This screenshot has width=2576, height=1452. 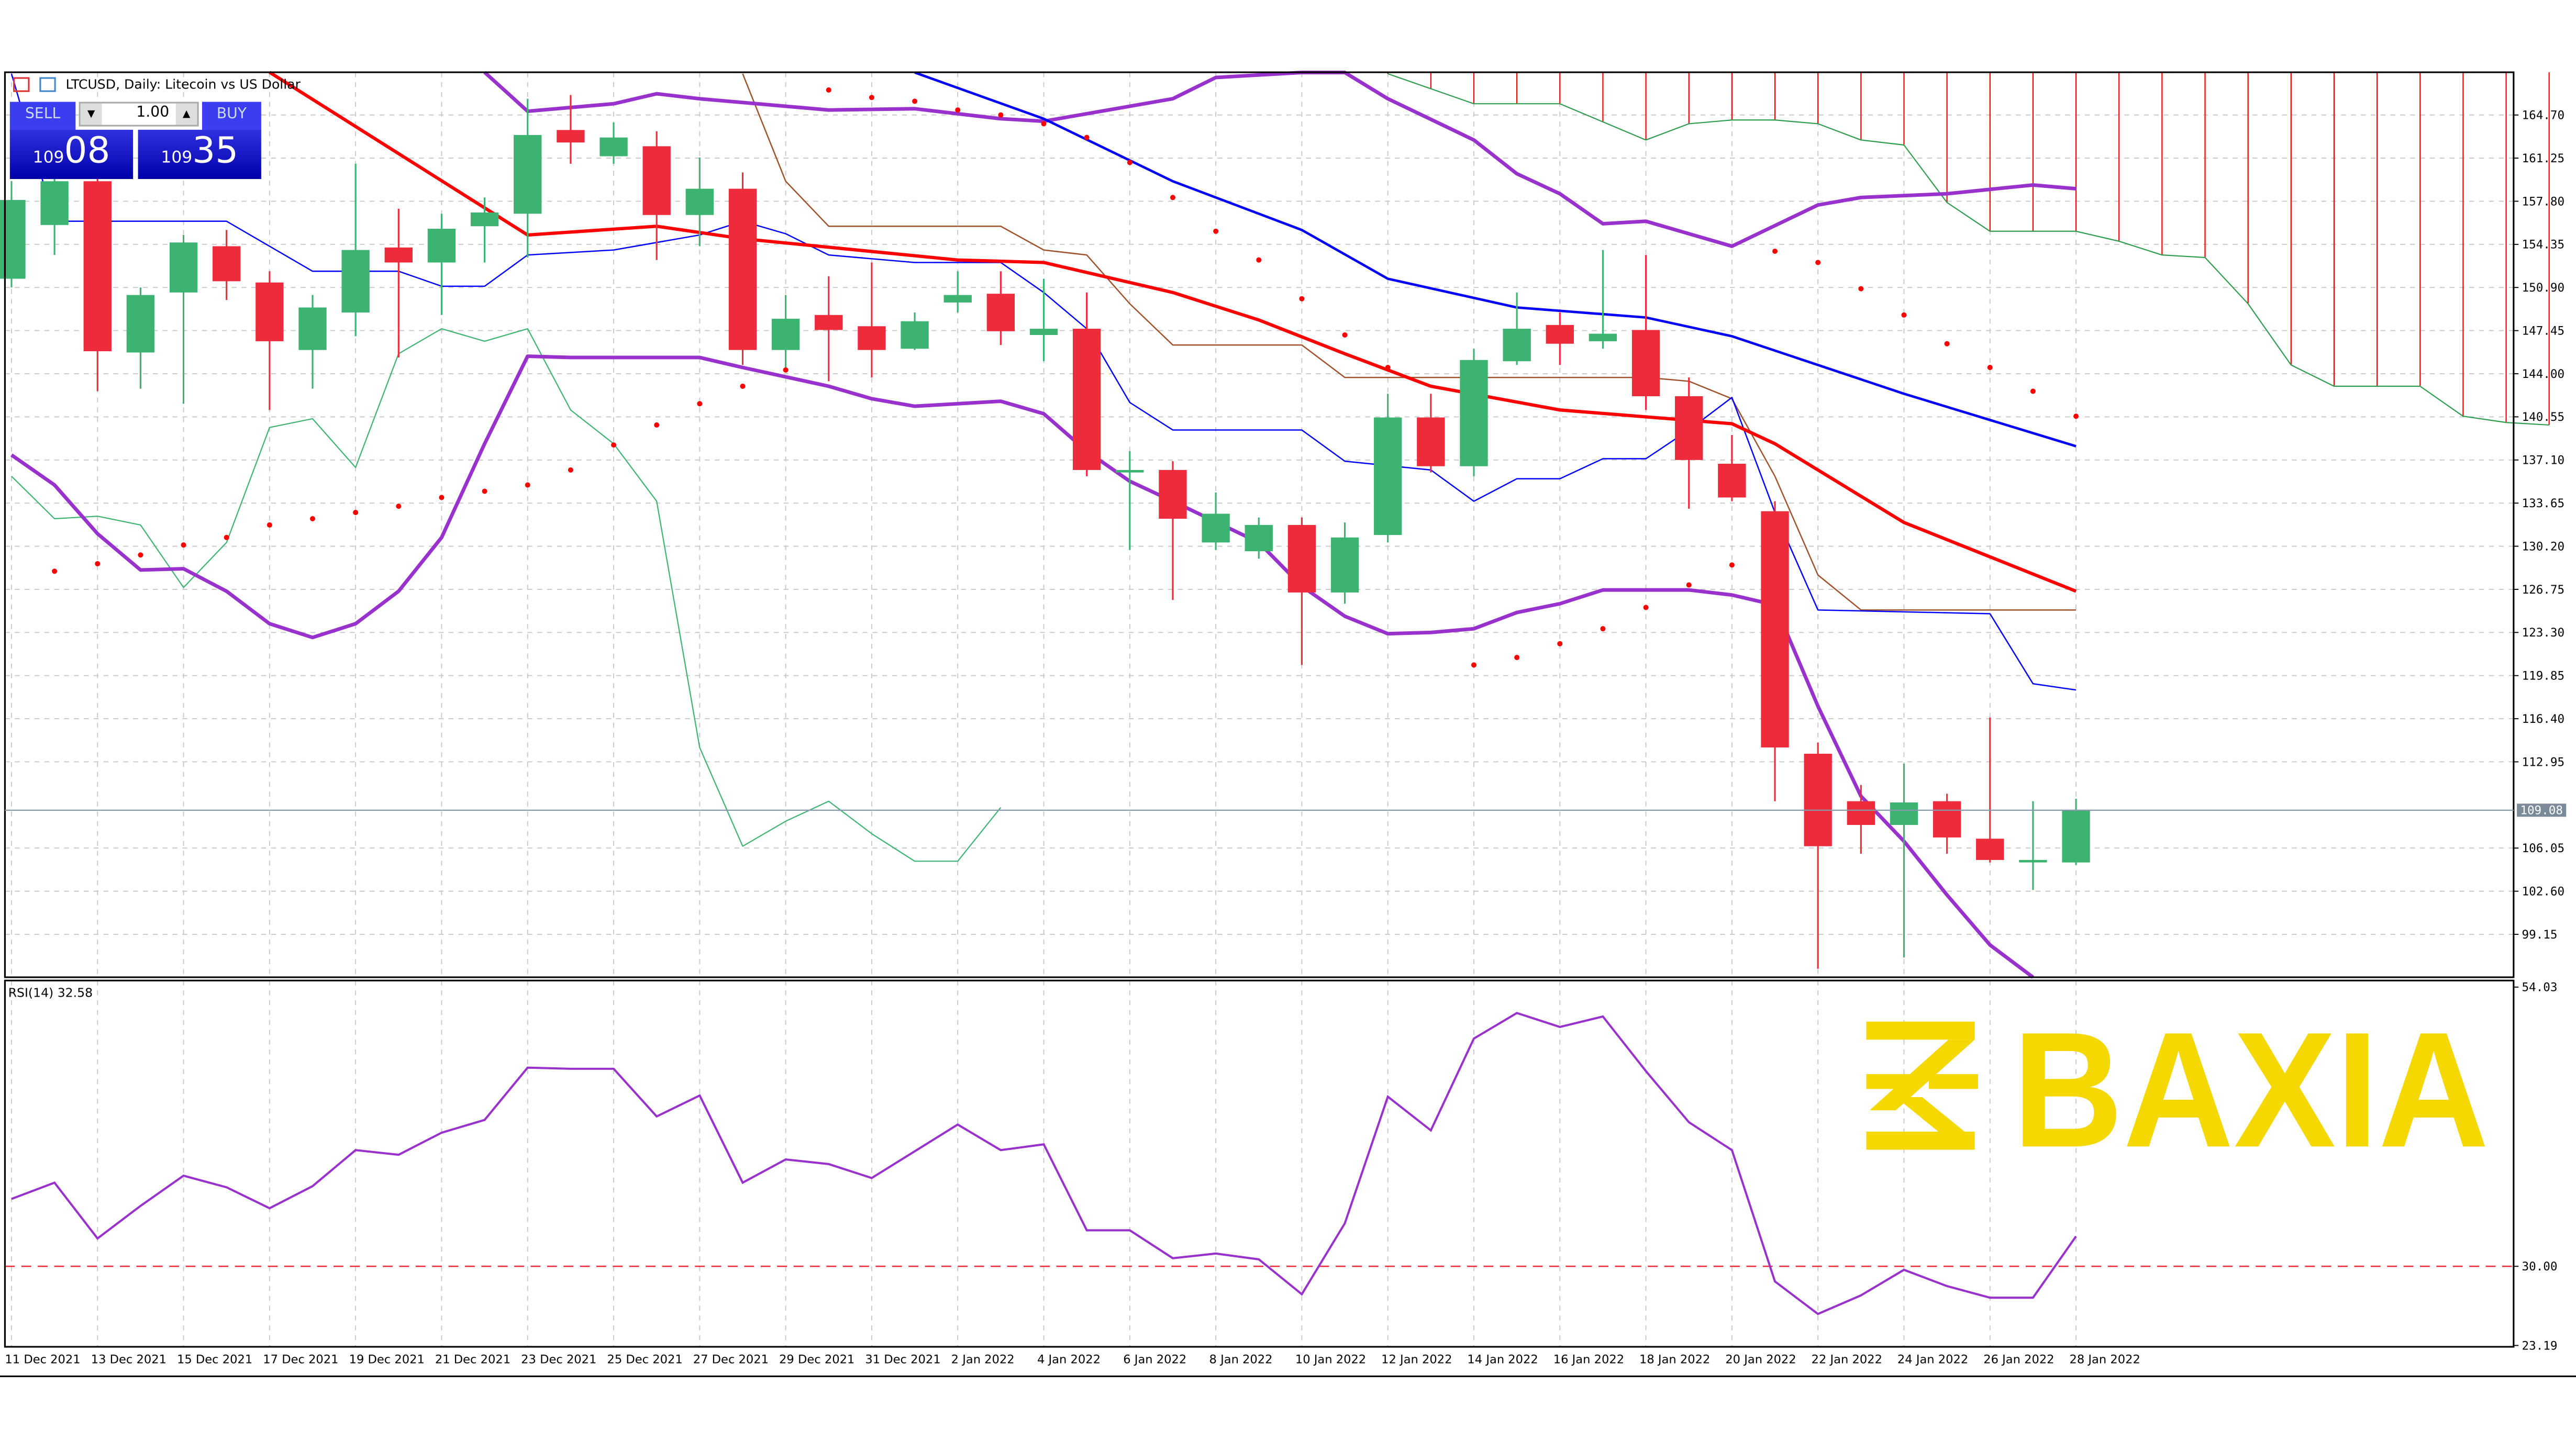 What do you see at coordinates (42, 1359) in the screenshot?
I see `x-tick-label: 11 Dec 2021` at bounding box center [42, 1359].